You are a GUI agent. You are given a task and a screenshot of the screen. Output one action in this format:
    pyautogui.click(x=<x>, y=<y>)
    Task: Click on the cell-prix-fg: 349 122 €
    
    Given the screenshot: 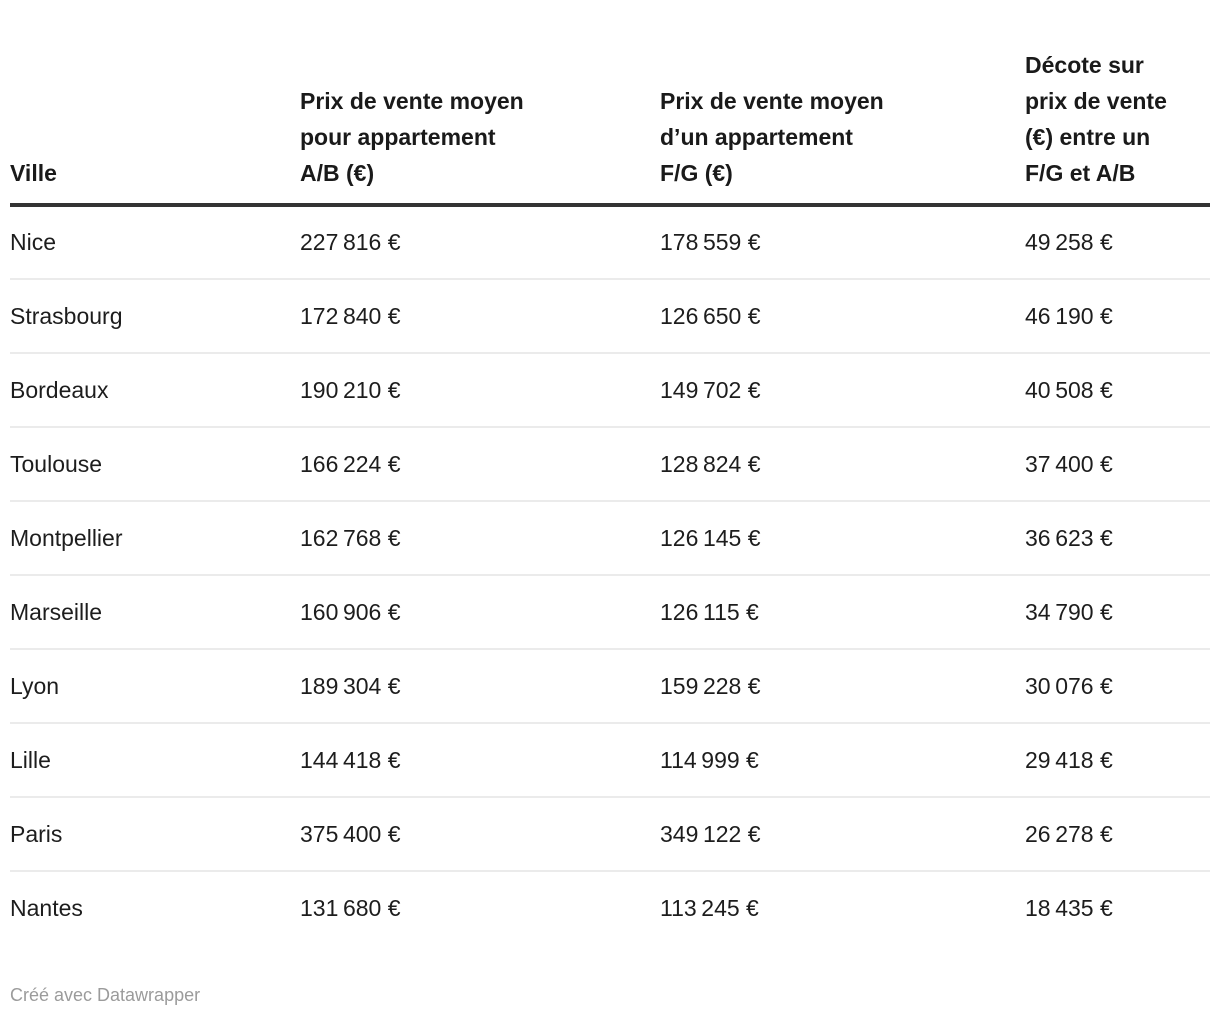 What is the action you would take?
    pyautogui.click(x=842, y=834)
    